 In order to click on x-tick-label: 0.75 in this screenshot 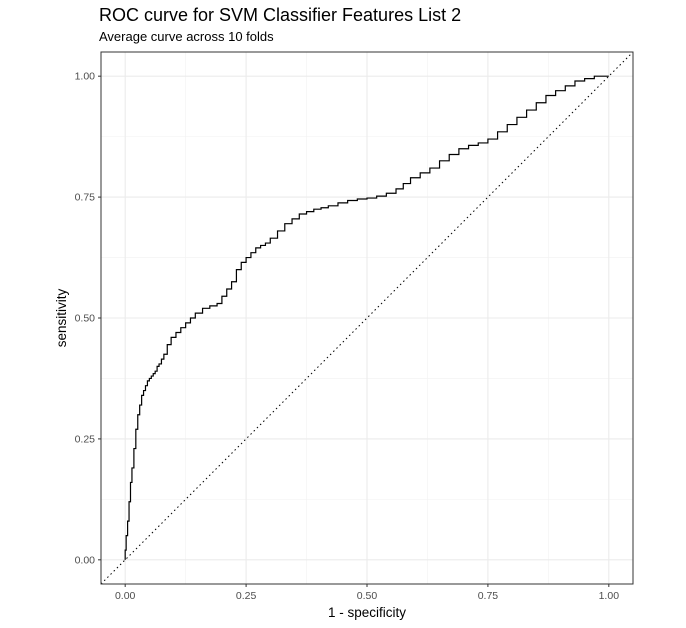, I will do `click(488, 596)`.